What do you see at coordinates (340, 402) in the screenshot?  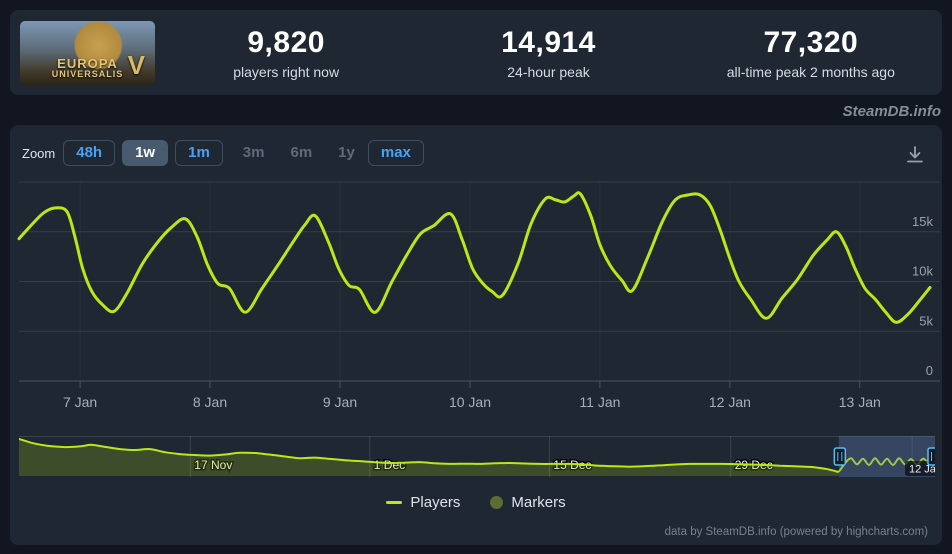 I see `svg-text: 9 Jan` at bounding box center [340, 402].